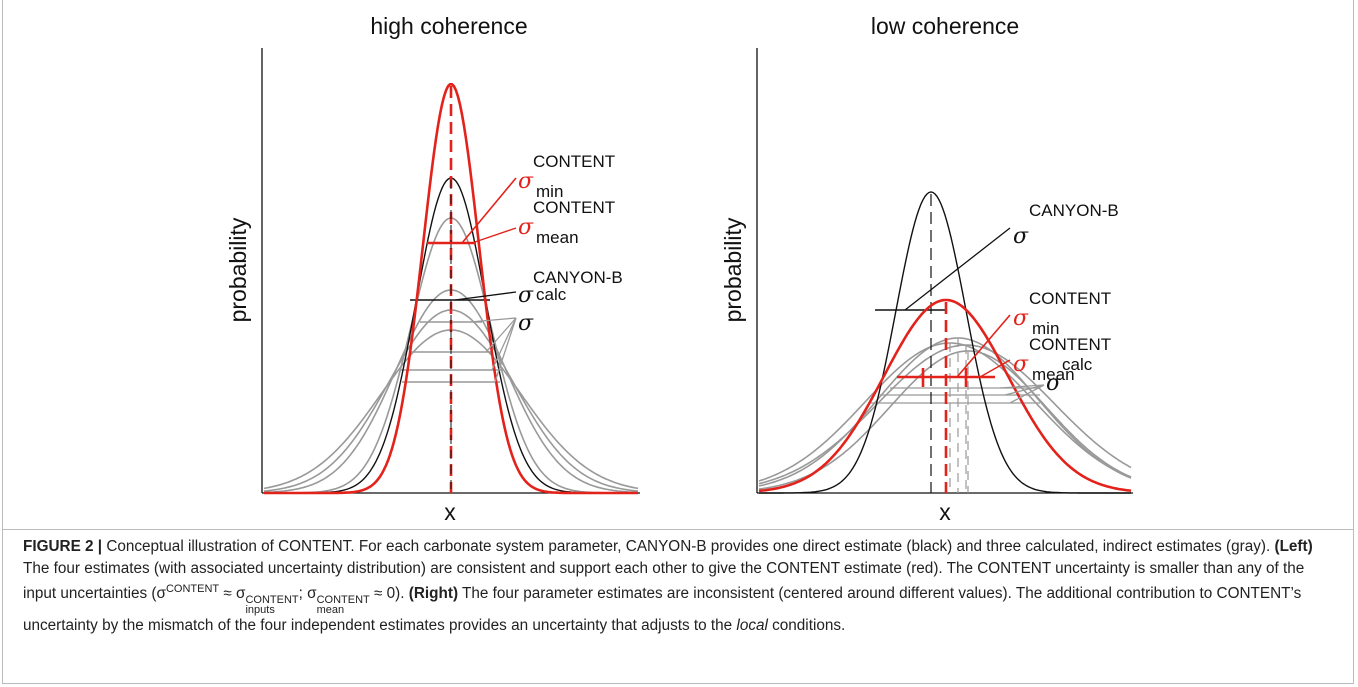 The height and width of the screenshot is (687, 1358). I want to click on panel-title: high coherence, so click(448, 26).